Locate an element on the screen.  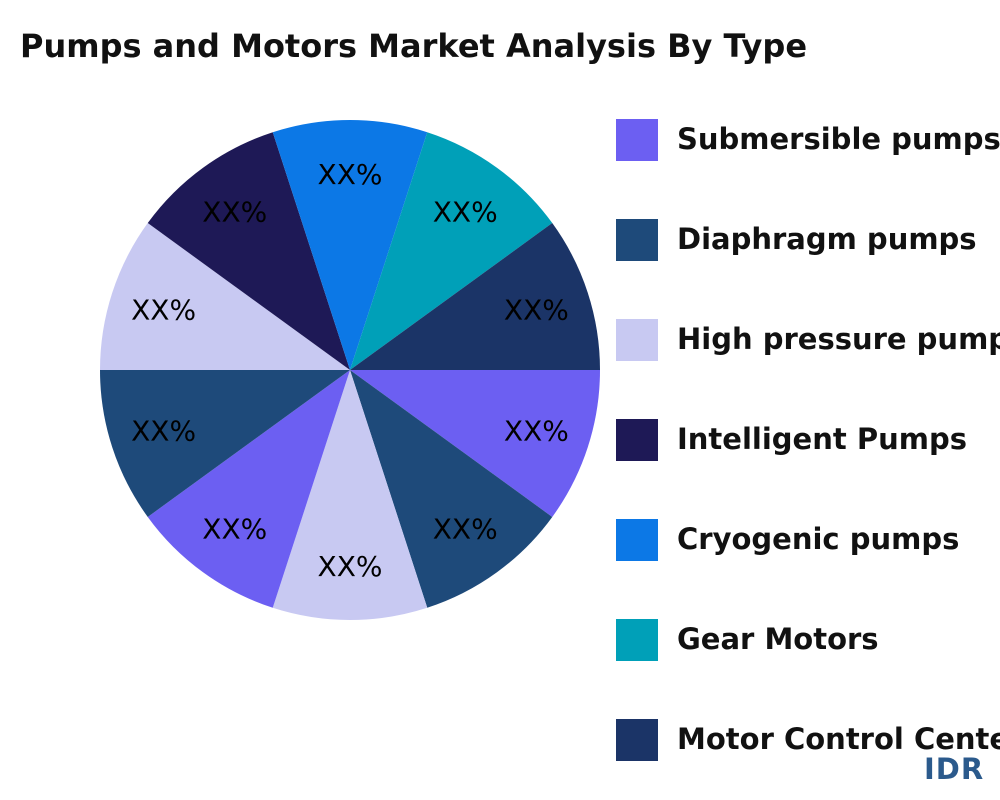
legend-item: Cryogenic pumps is located at coordinates (808, 540).